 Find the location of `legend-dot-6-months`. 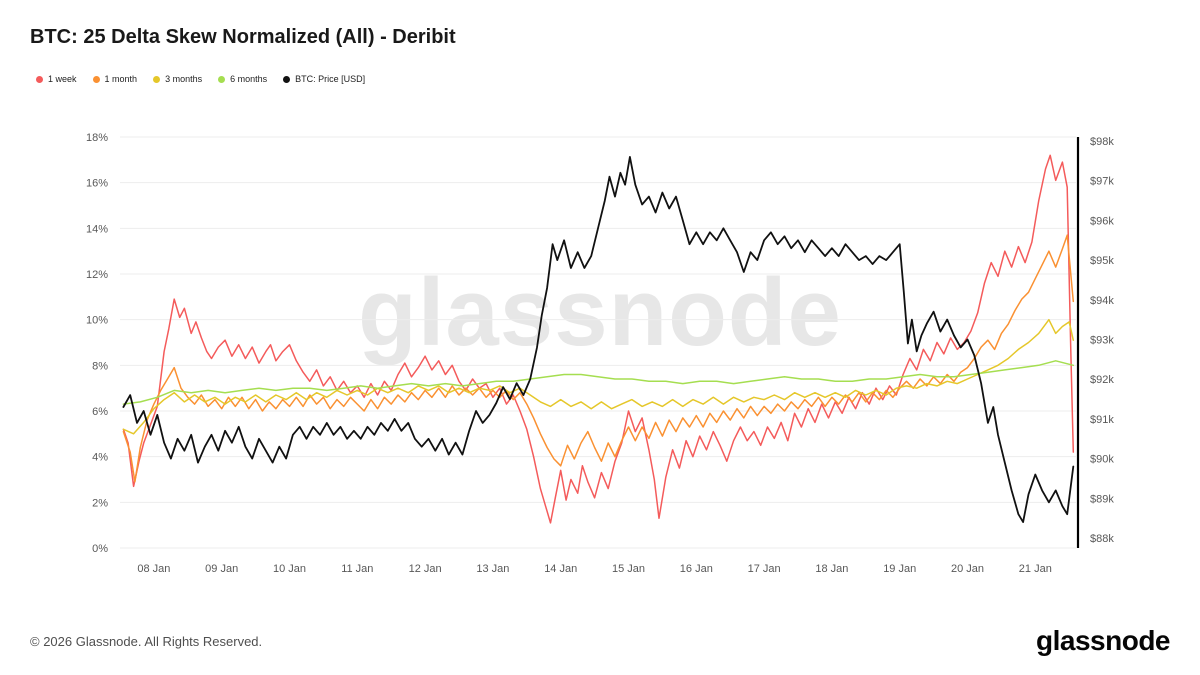

legend-dot-6-months is located at coordinates (222, 79).